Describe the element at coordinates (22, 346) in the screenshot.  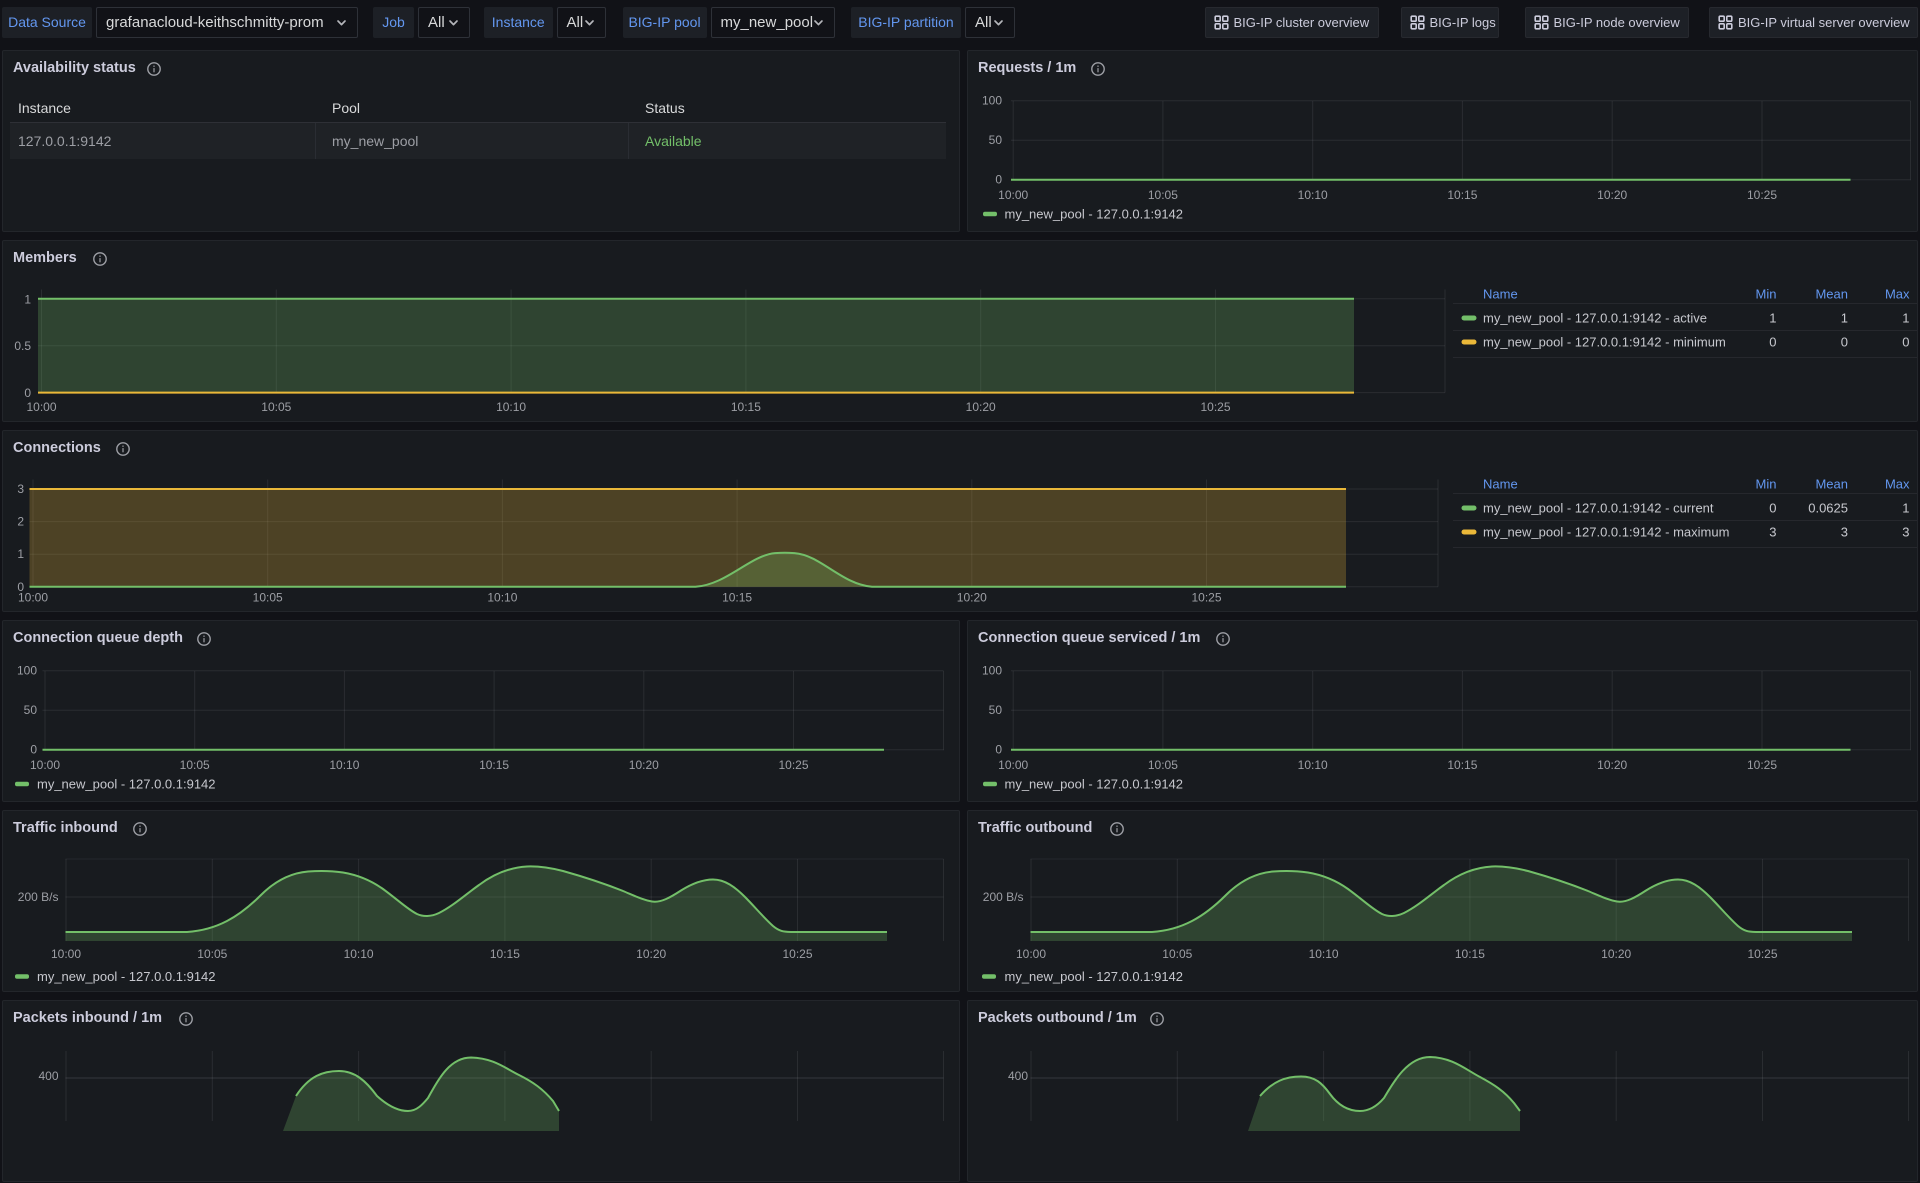
I see `svg-text: 0.5` at that location.